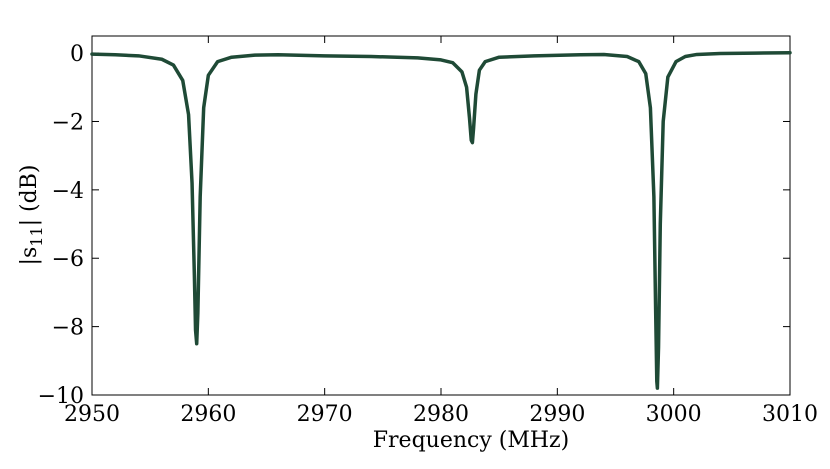 The width and height of the screenshot is (830, 469). I want to click on x-tick-label: 2960, so click(208, 414).